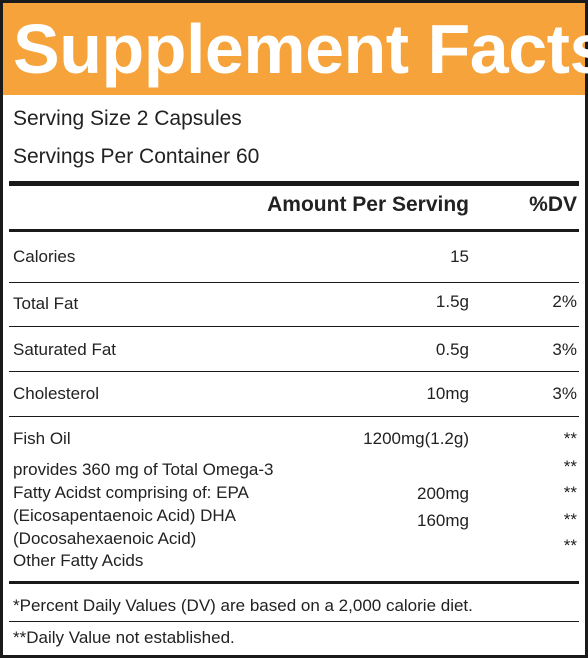 This screenshot has height=658, width=588. Describe the element at coordinates (443, 493) in the screenshot. I see `epa-amount: 200mg` at that location.